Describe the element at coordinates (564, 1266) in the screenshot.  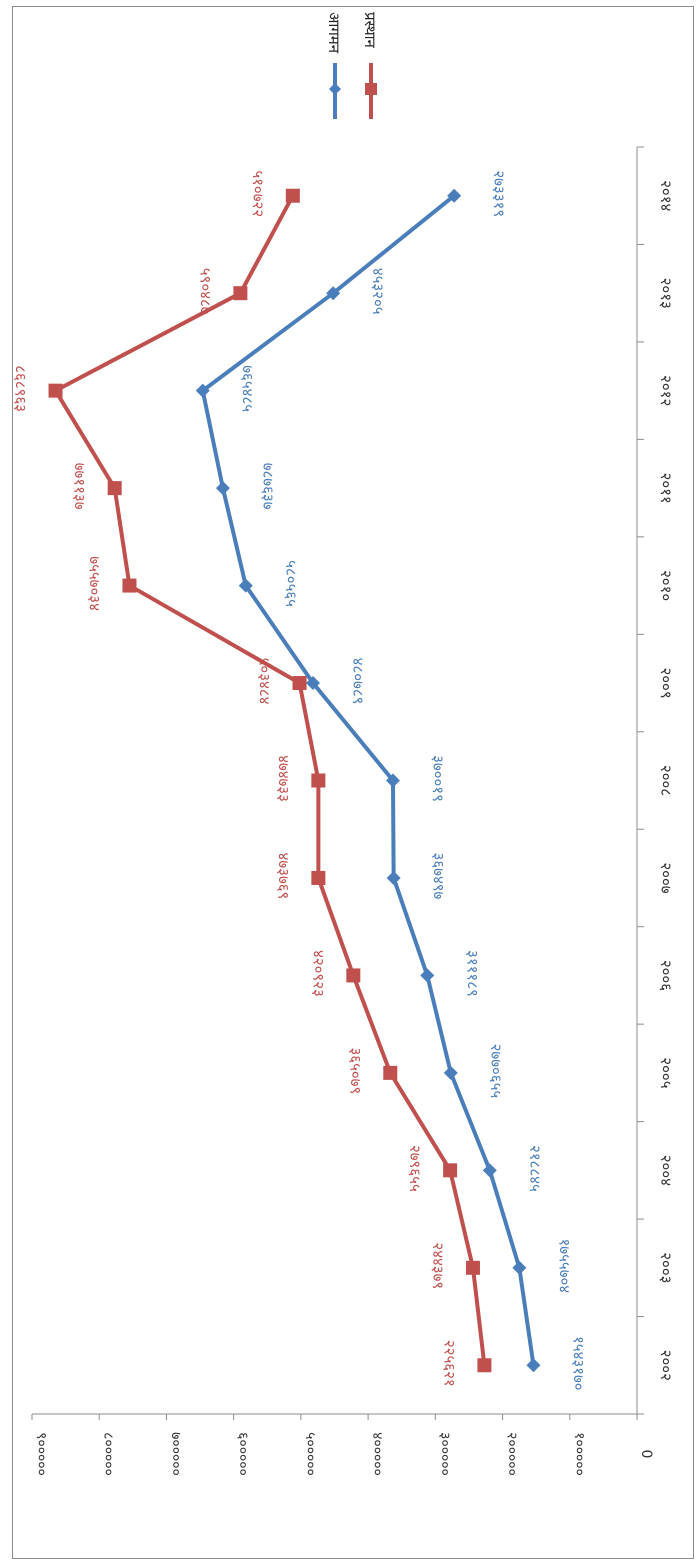
I see `data-label: १७५५७०४` at that location.